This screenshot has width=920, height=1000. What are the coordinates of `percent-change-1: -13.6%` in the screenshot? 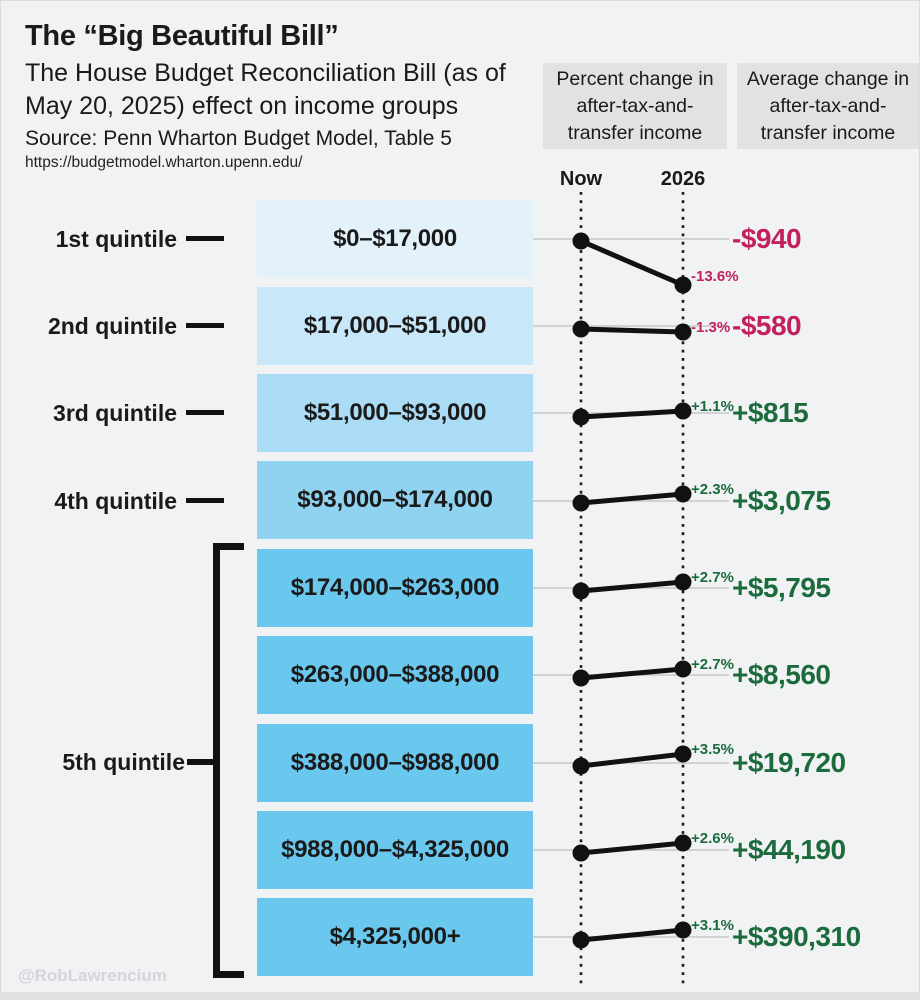 It's located at (715, 276).